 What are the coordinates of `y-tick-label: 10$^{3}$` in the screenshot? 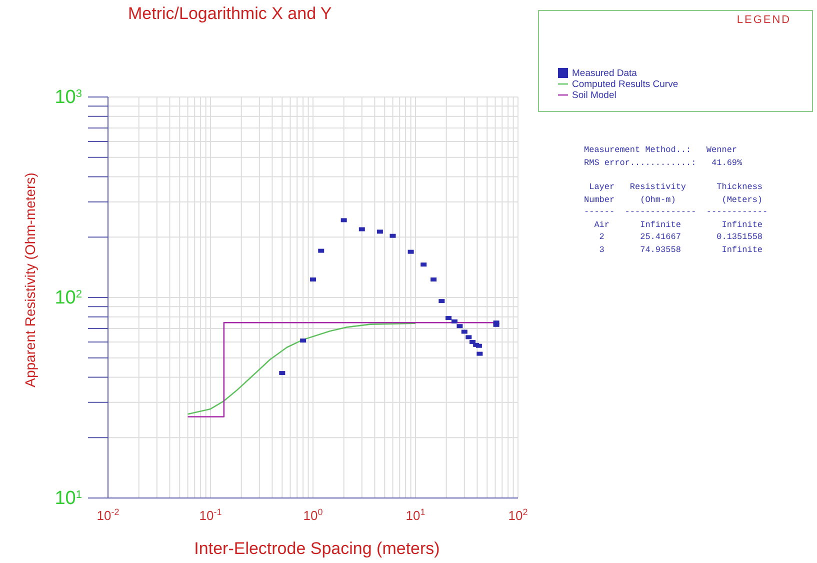 It's located at (68, 97).